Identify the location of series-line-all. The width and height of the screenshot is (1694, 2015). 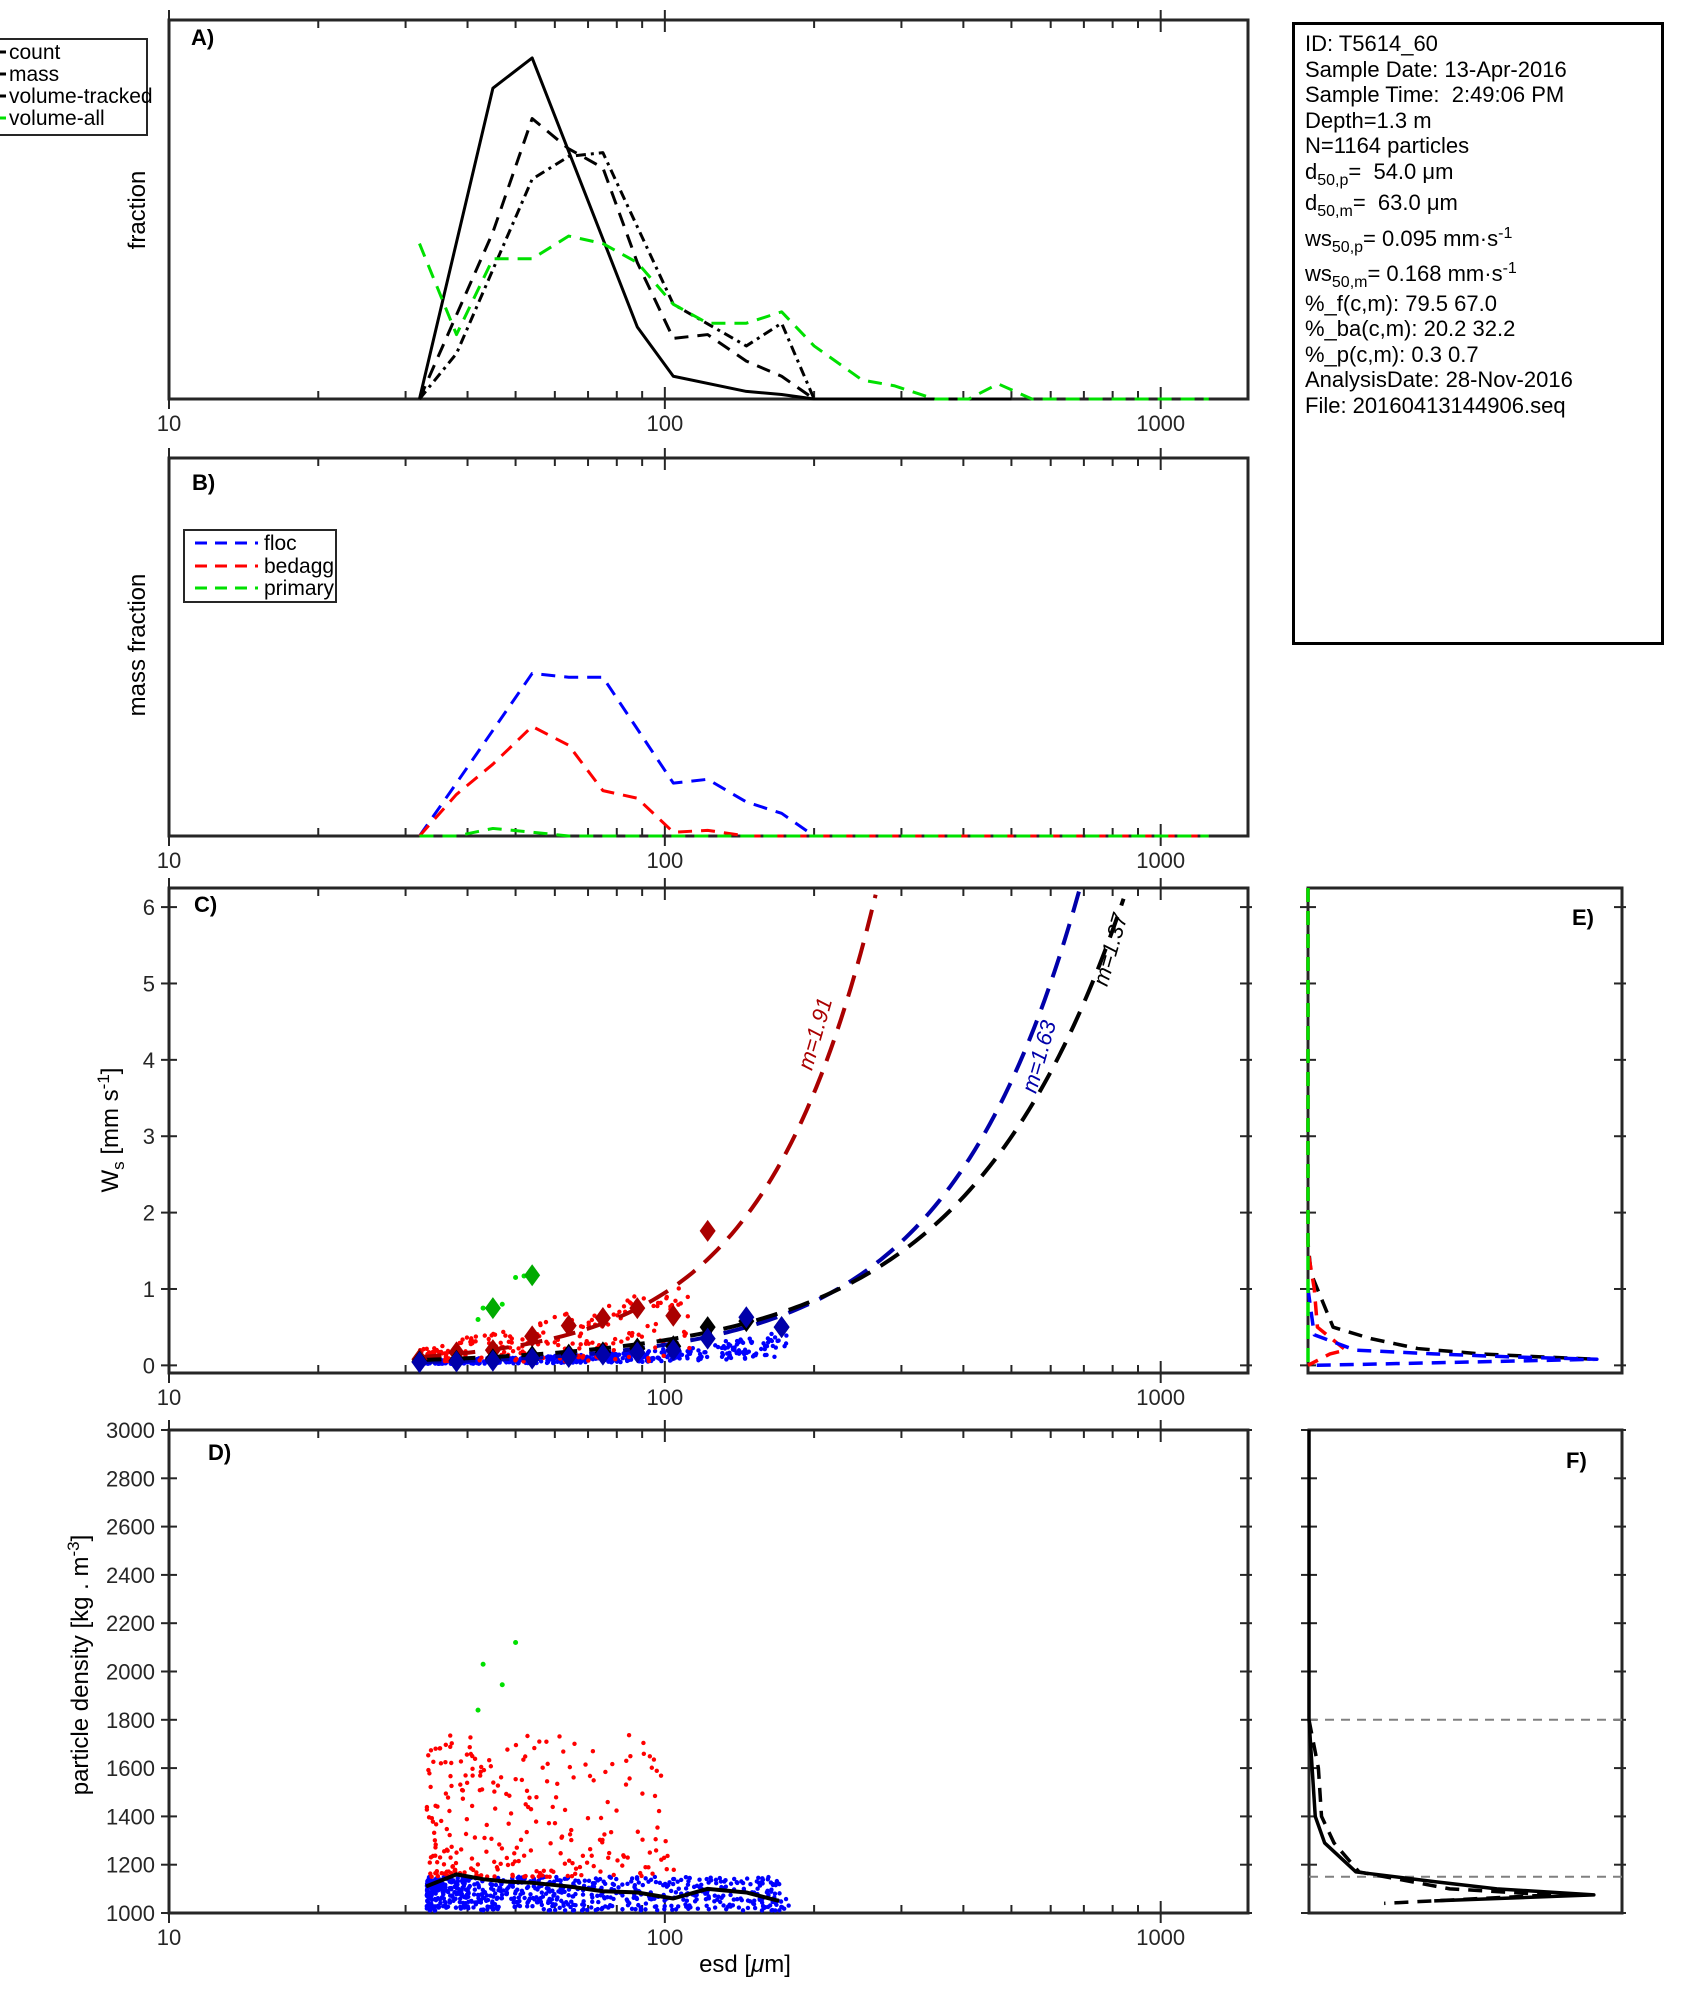
(1451, 1125).